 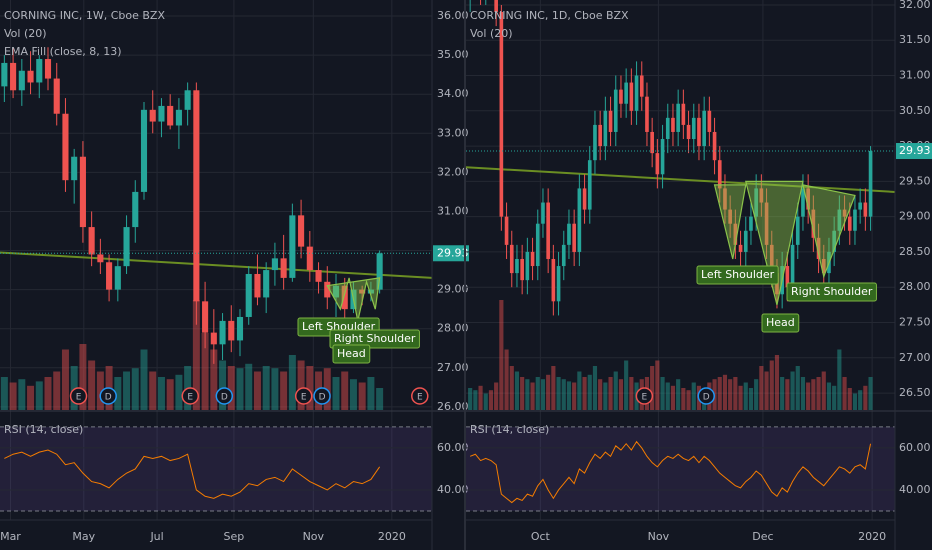 I want to click on chart-title: CORNING INC, 1W, Cboe BZX, so click(x=84, y=15).